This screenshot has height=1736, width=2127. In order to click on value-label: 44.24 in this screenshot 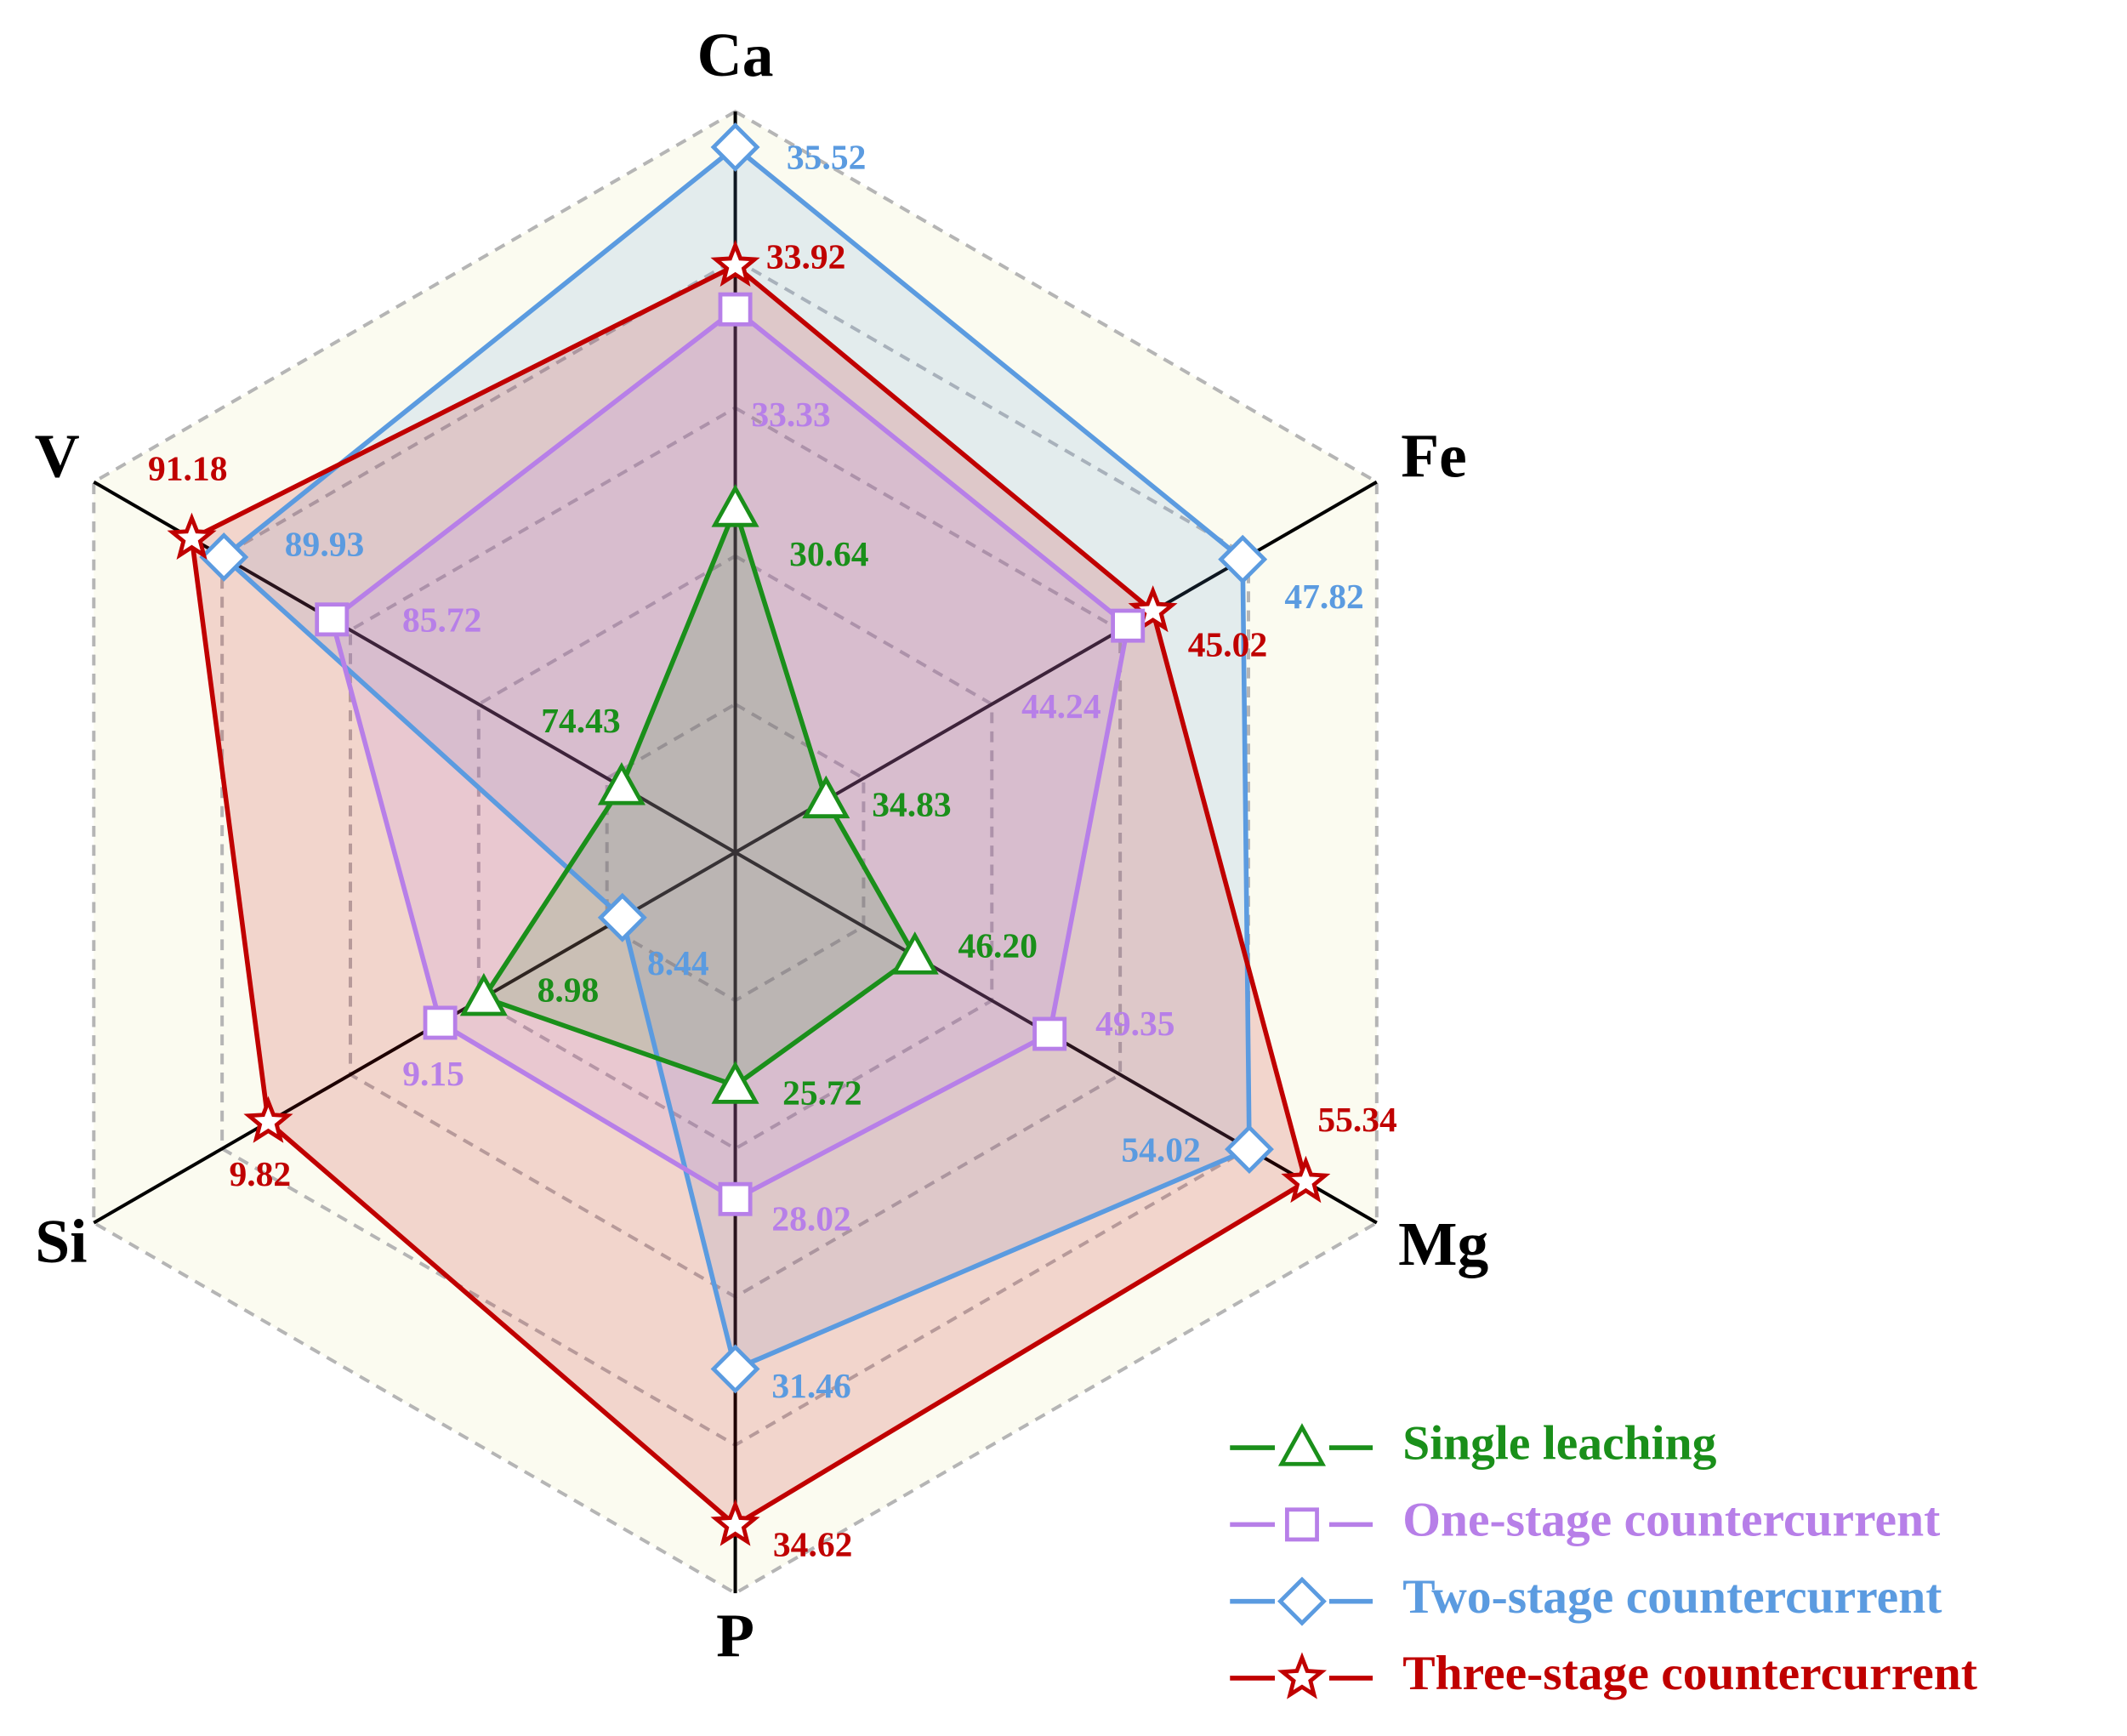, I will do `click(1060, 706)`.